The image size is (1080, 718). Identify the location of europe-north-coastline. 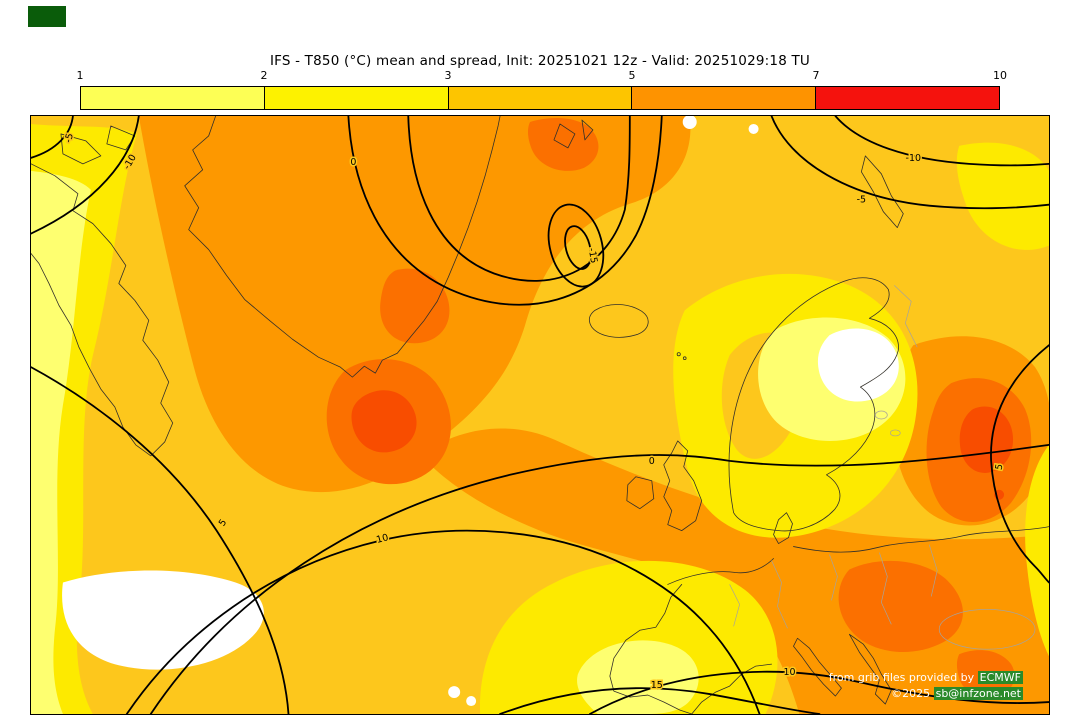
(858, 555).